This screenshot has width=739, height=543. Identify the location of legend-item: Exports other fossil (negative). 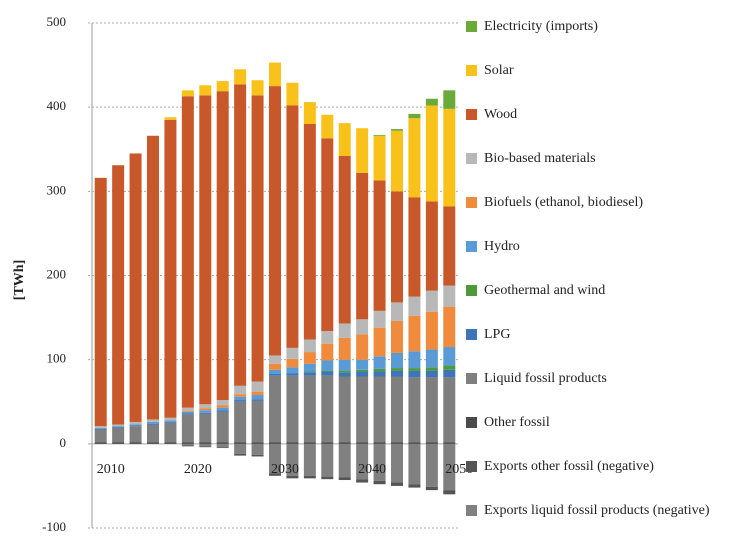
(599, 476).